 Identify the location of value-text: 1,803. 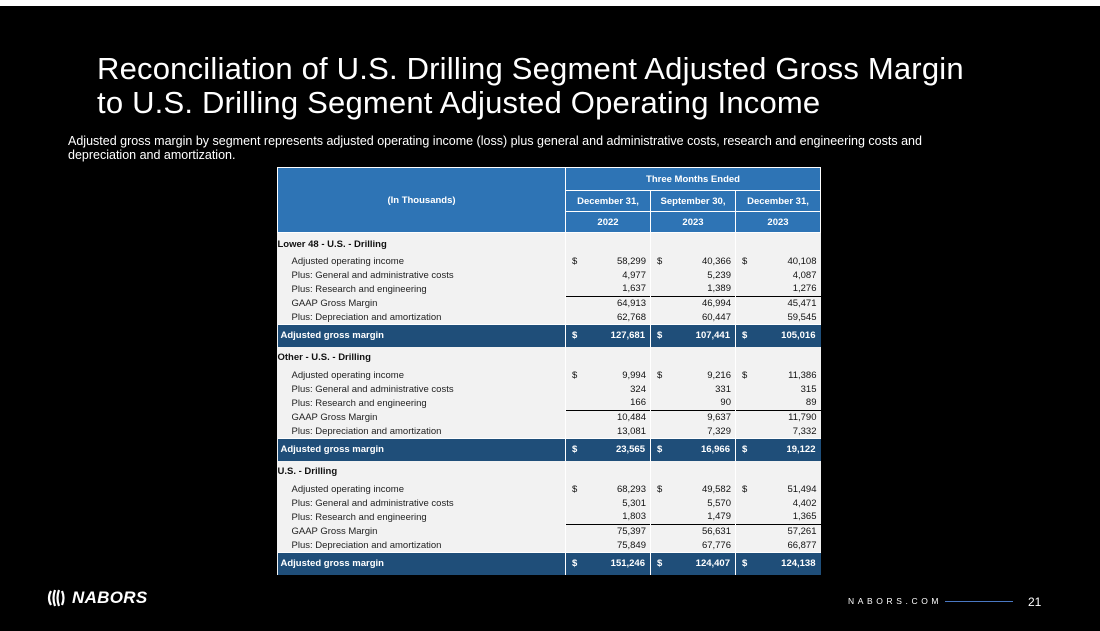
(634, 517).